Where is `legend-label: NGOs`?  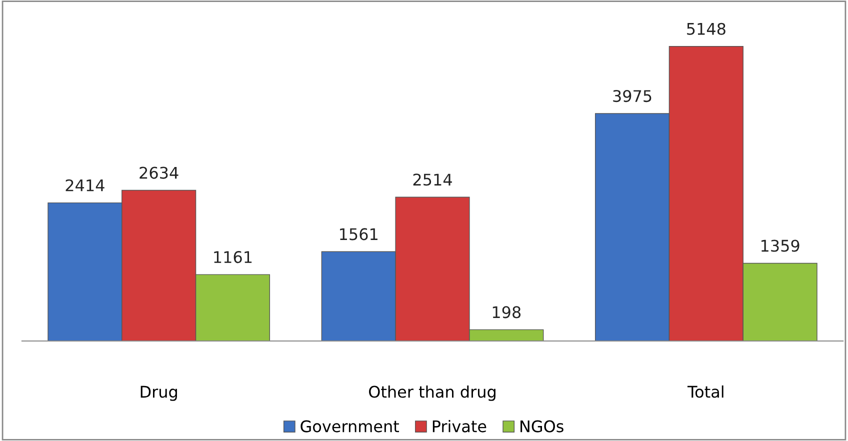
legend-label: NGOs is located at coordinates (542, 426).